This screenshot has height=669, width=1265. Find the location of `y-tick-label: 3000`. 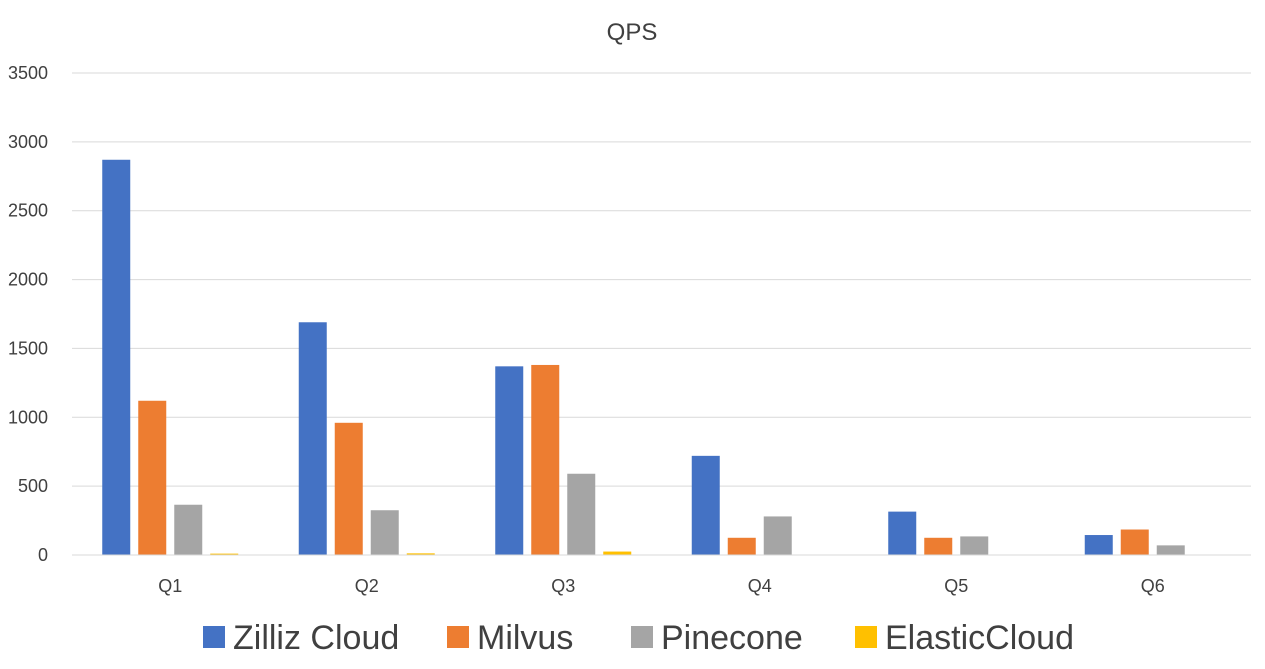

y-tick-label: 3000 is located at coordinates (28, 142).